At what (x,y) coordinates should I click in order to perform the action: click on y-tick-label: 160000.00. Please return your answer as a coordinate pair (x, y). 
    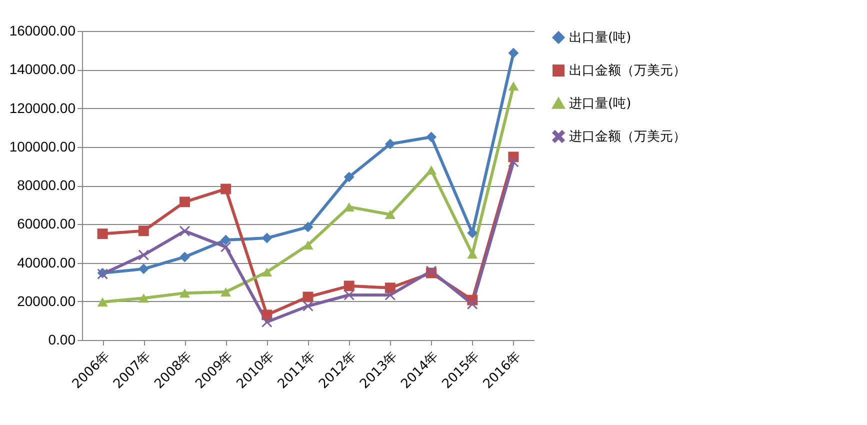
    Looking at the image, I should click on (42, 30).